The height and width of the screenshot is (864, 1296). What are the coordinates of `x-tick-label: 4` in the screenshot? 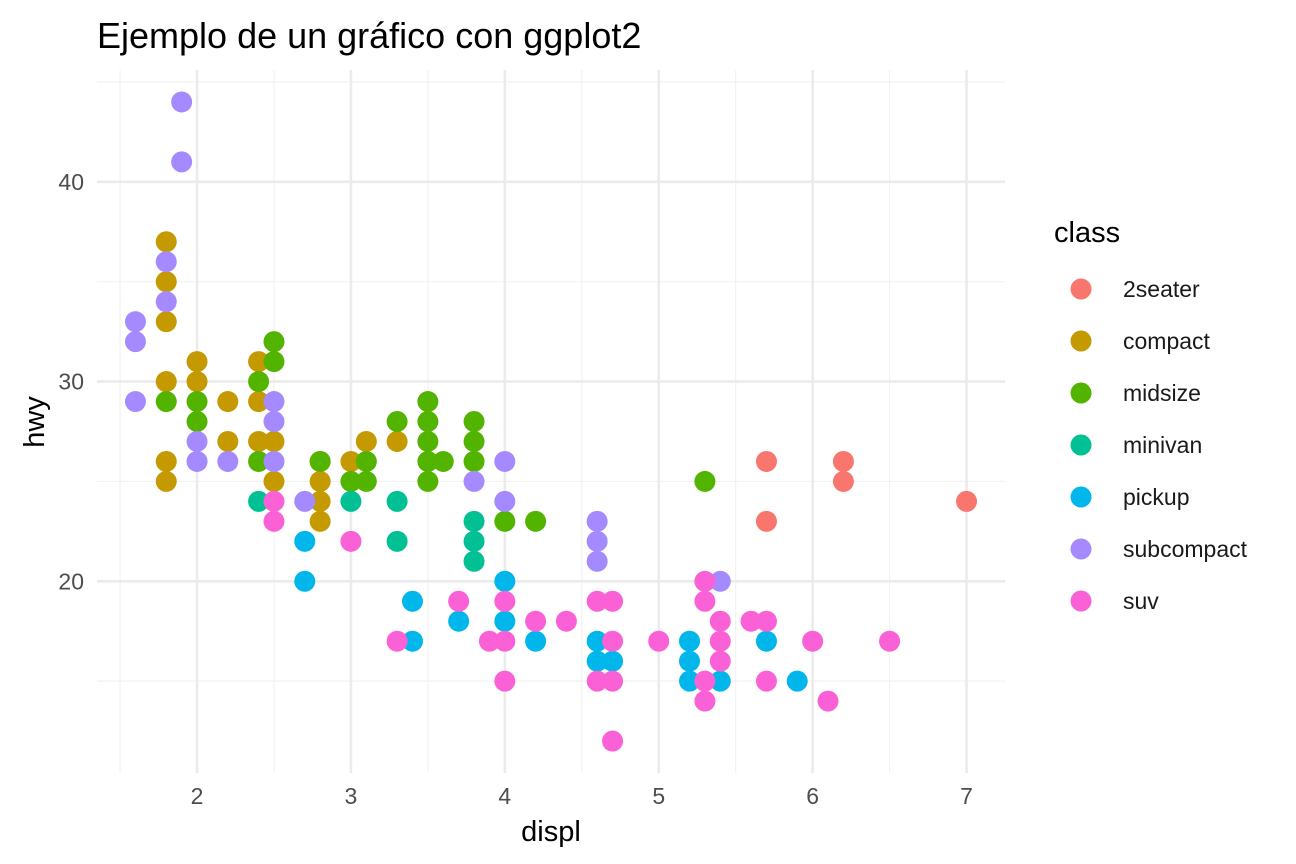 It's located at (504, 796).